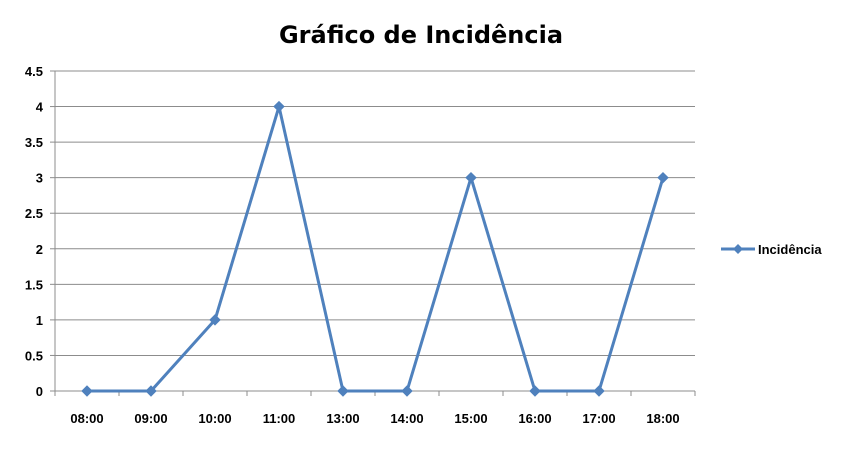 Image resolution: width=842 pixels, height=454 pixels. Describe the element at coordinates (34, 355) in the screenshot. I see `y-tick-label: 0.5` at that location.